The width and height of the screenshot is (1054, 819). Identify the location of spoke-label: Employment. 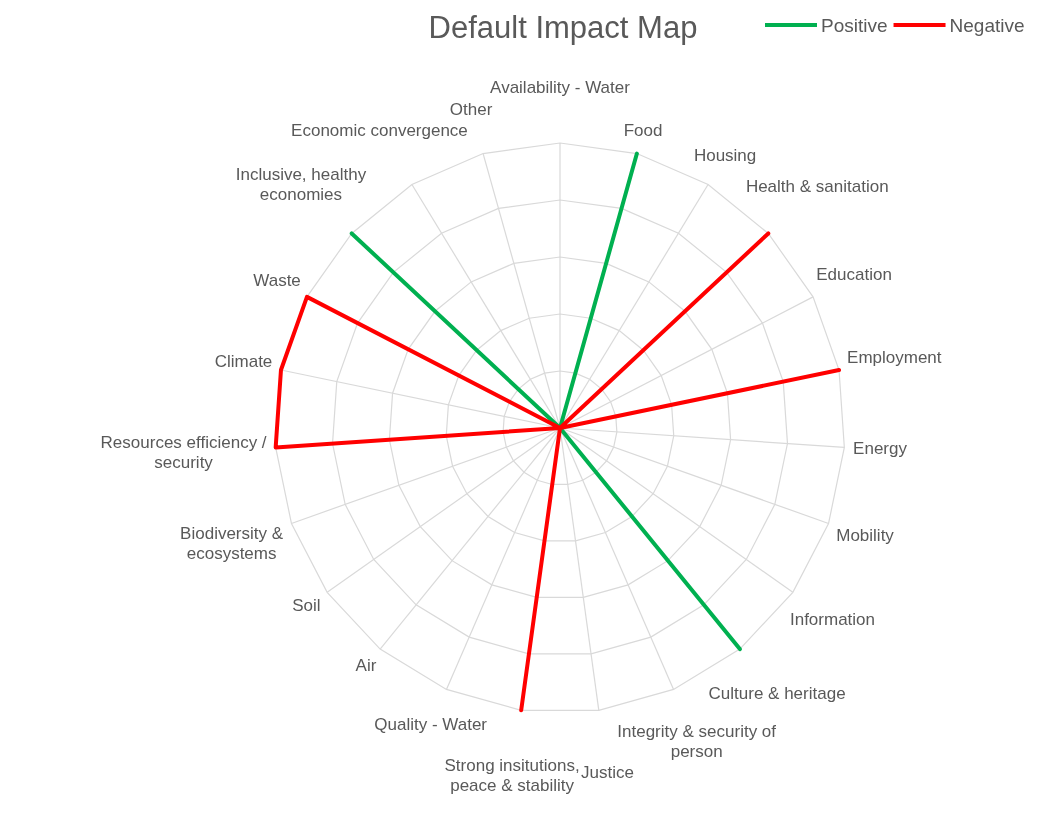
(894, 357).